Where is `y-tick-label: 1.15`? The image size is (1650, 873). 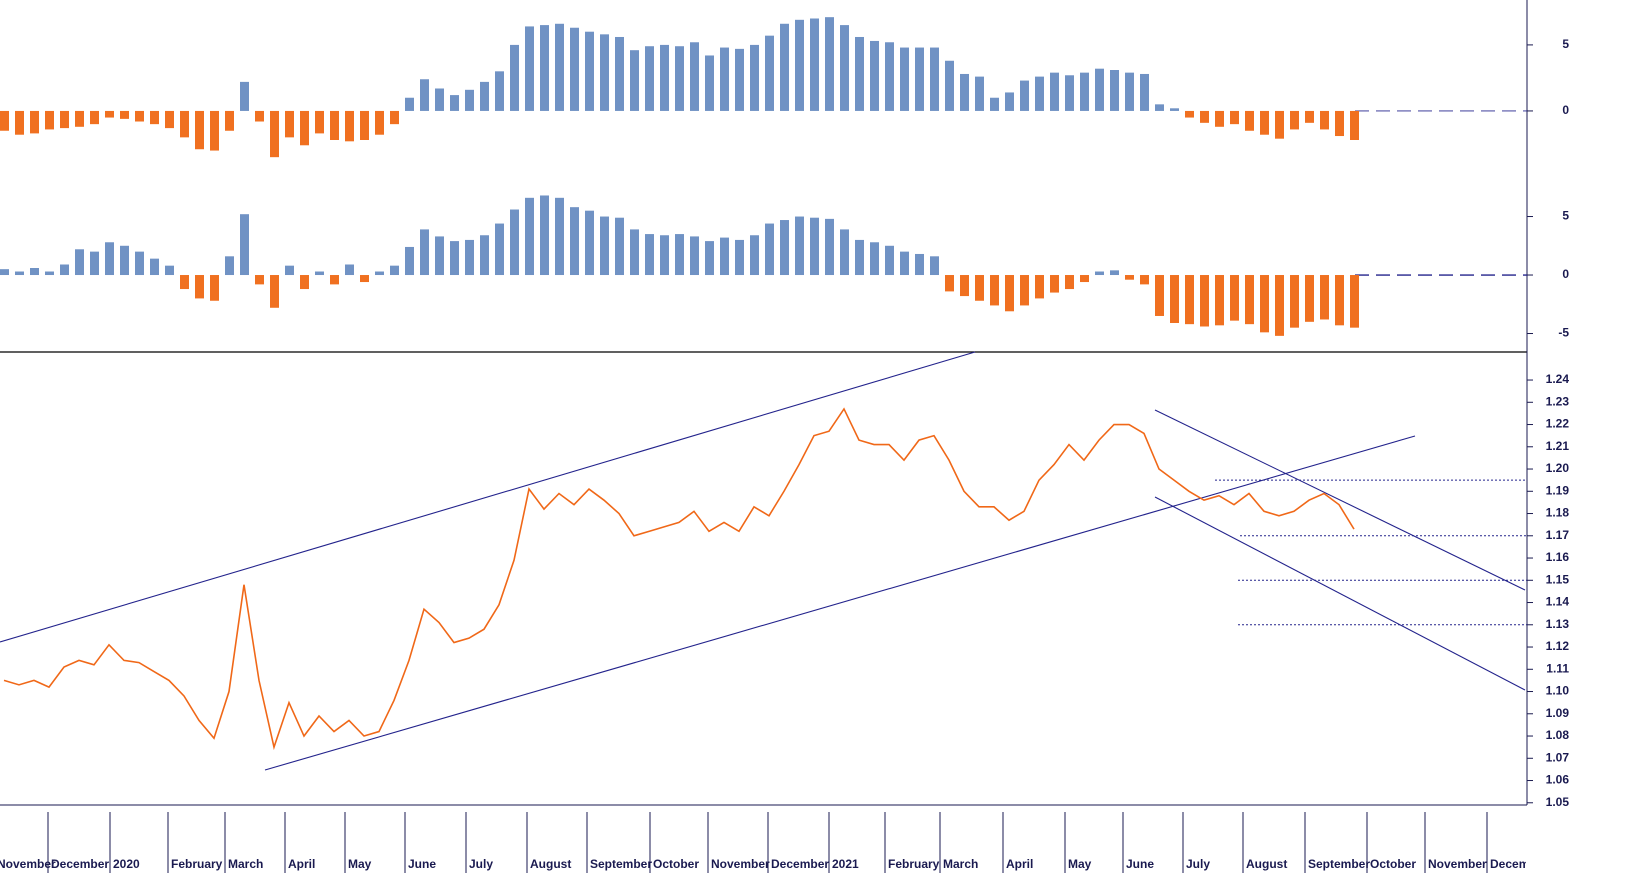
y-tick-label: 1.15 is located at coordinates (1558, 579).